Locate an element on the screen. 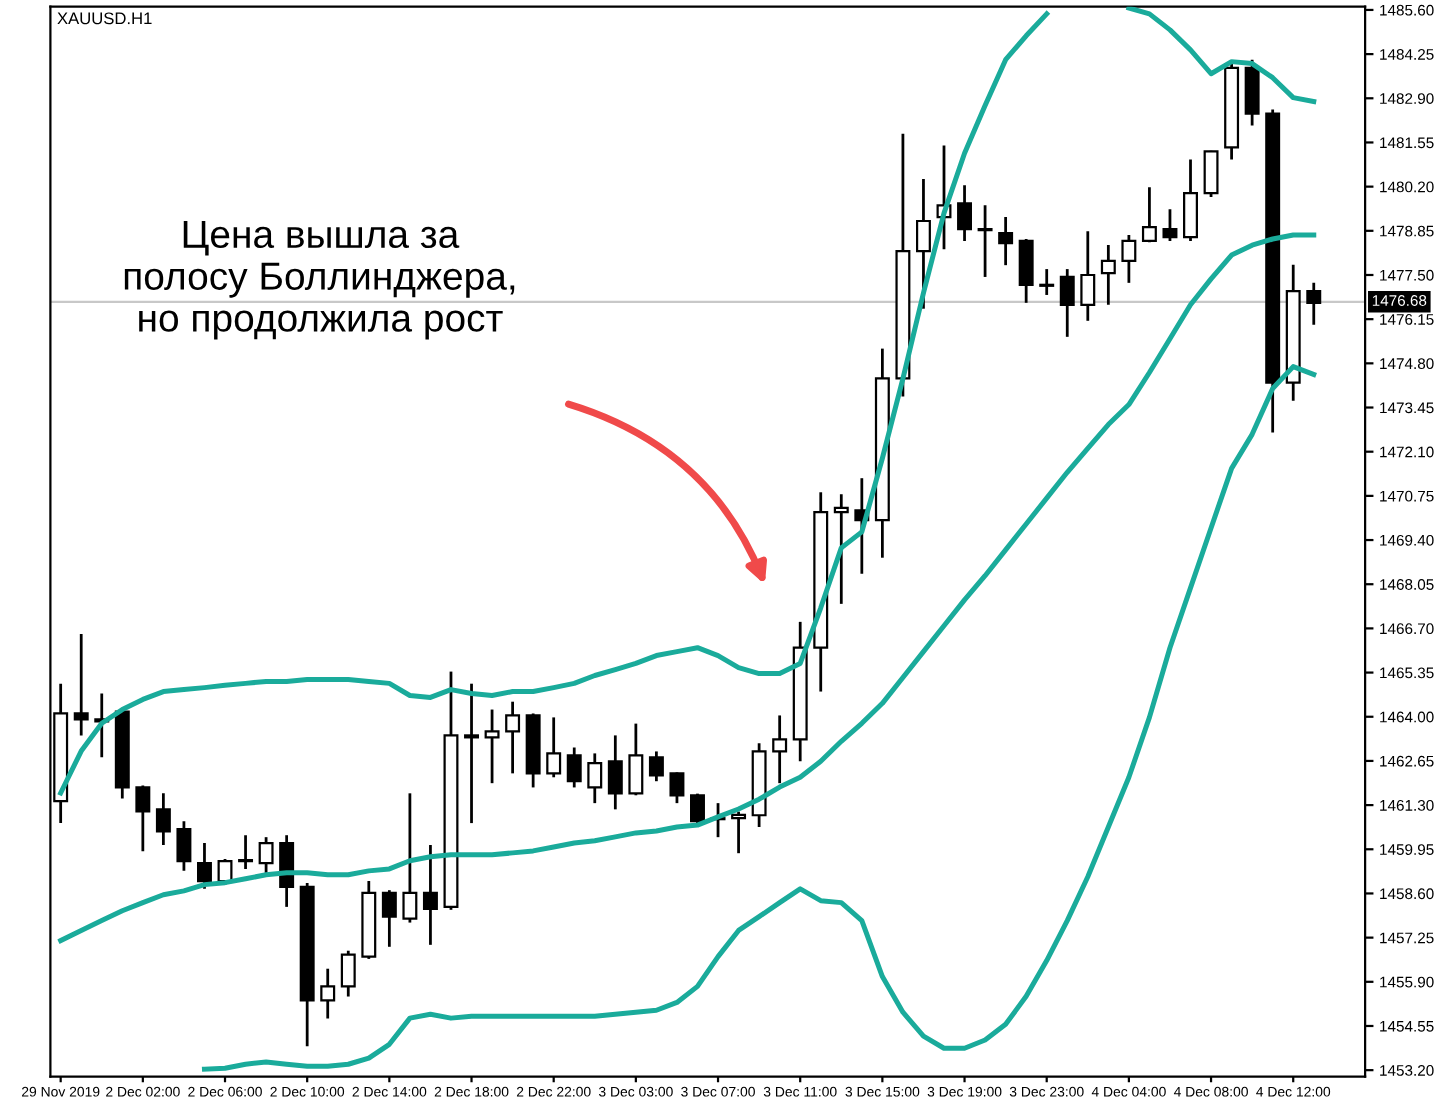 This screenshot has width=1440, height=1110. annotation: Цена вышла за полосу Боллинджера, но продолжила рост is located at coordinates (319, 280).